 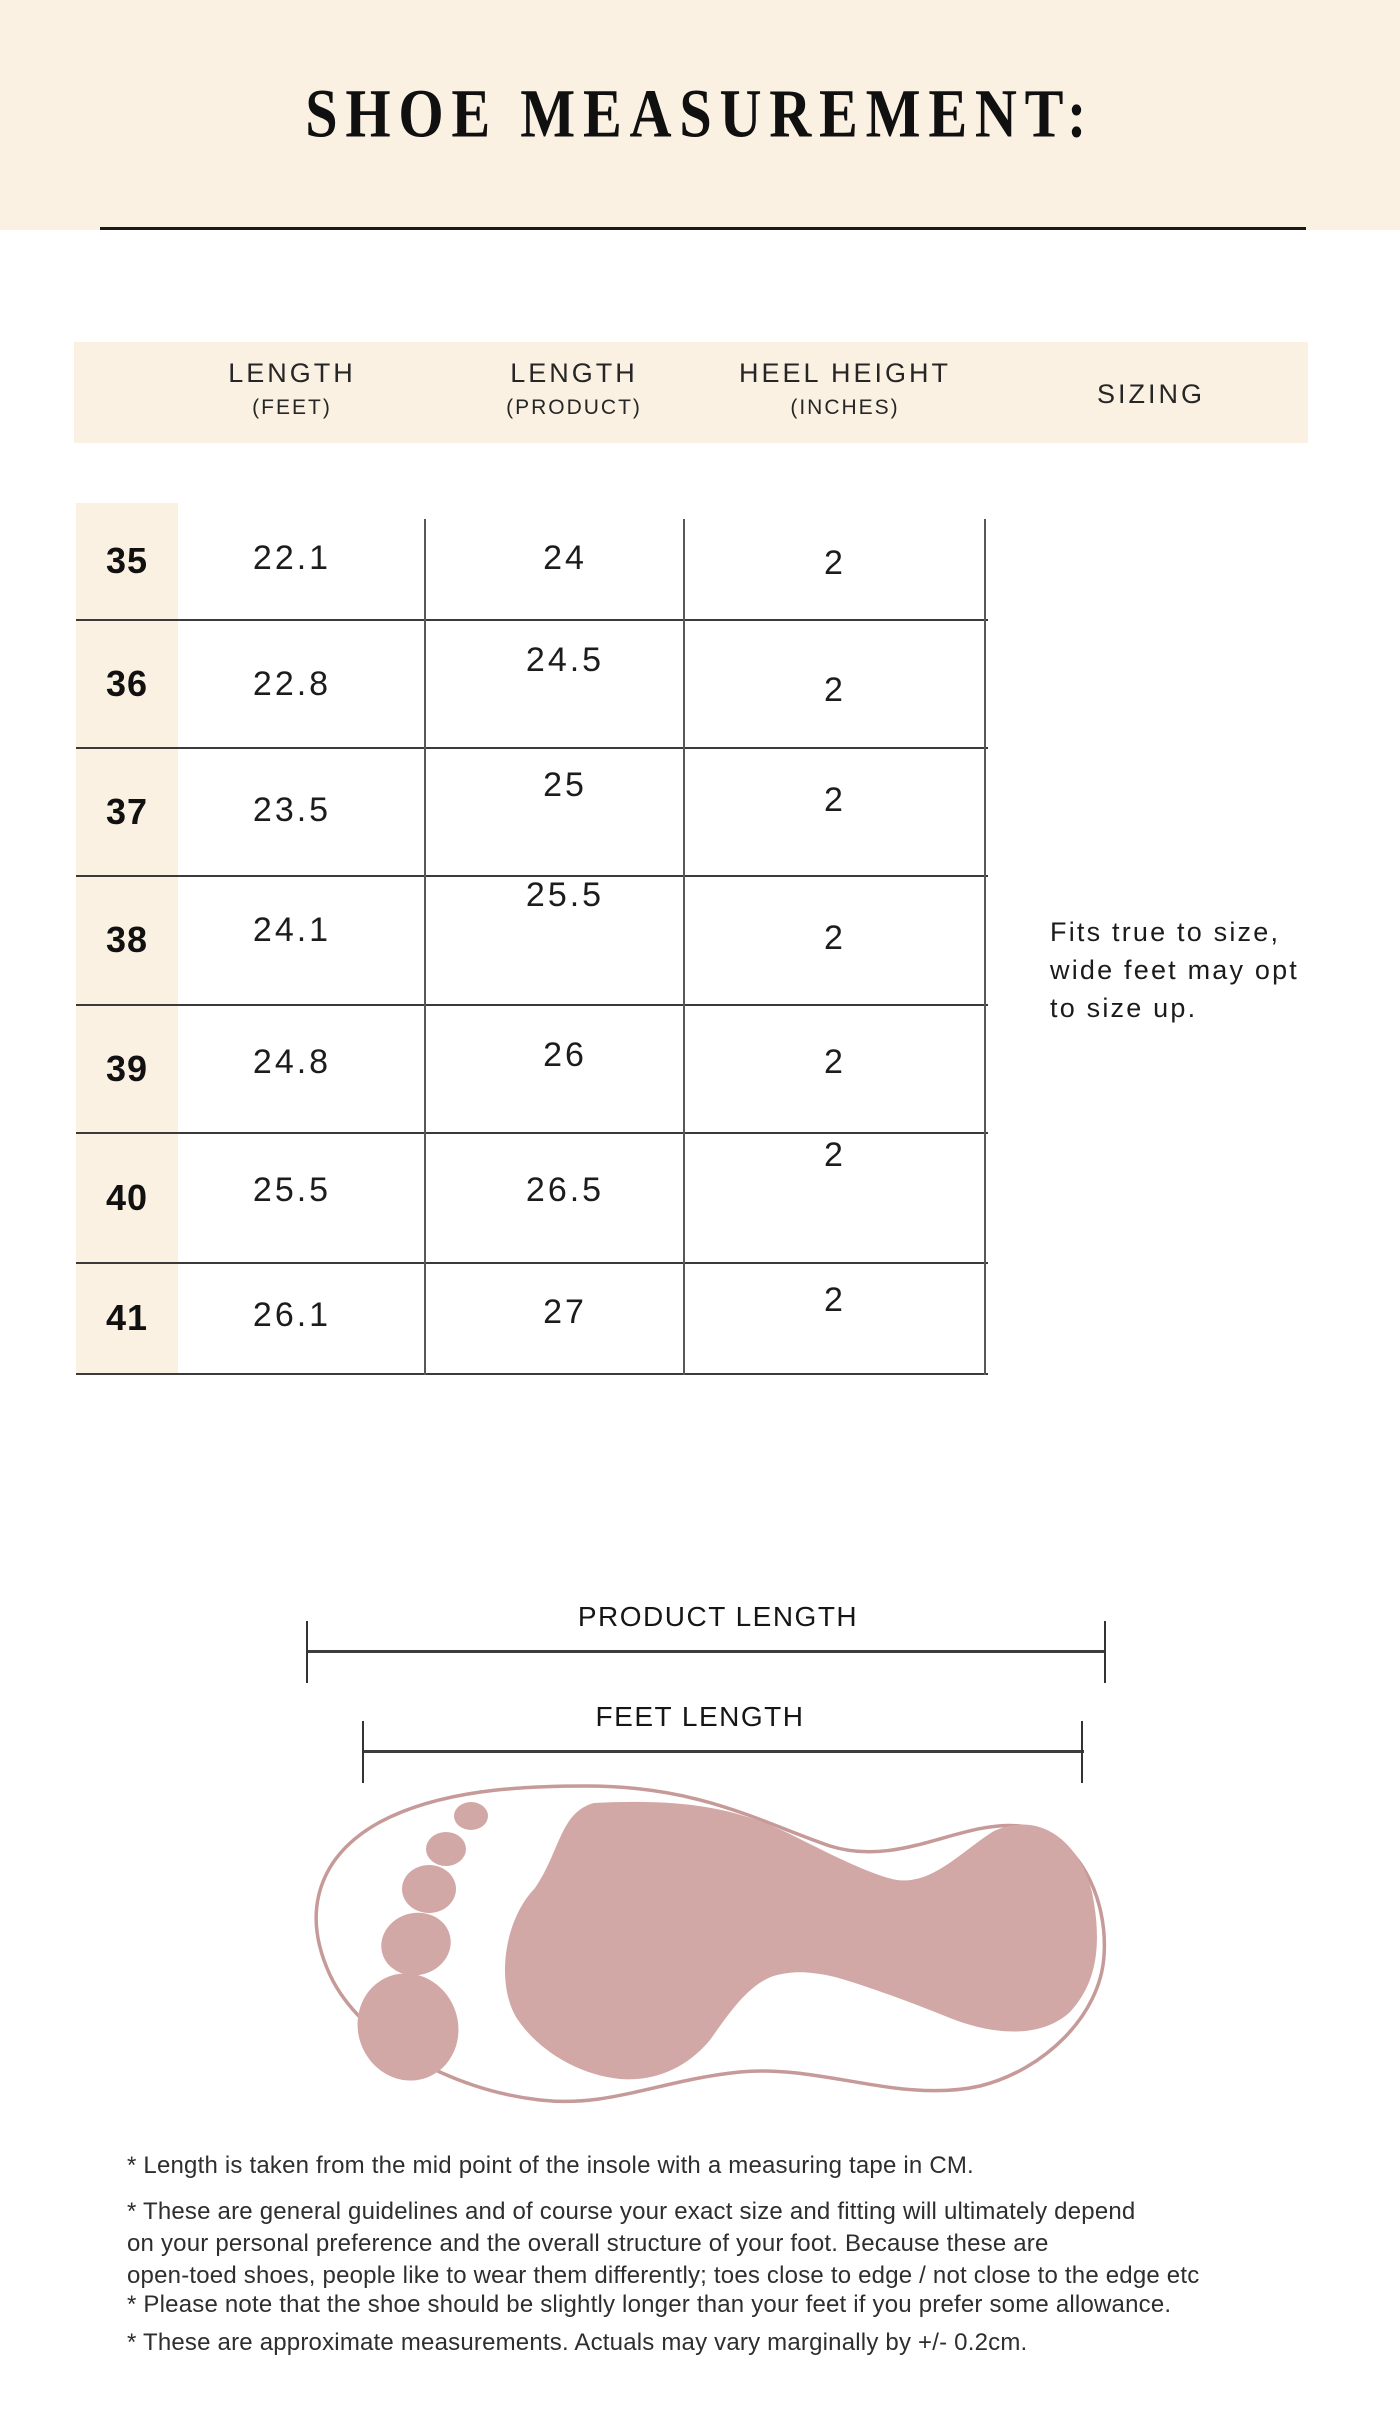 What do you see at coordinates (565, 1190) in the screenshot?
I see `product-length-cell: 26.5` at bounding box center [565, 1190].